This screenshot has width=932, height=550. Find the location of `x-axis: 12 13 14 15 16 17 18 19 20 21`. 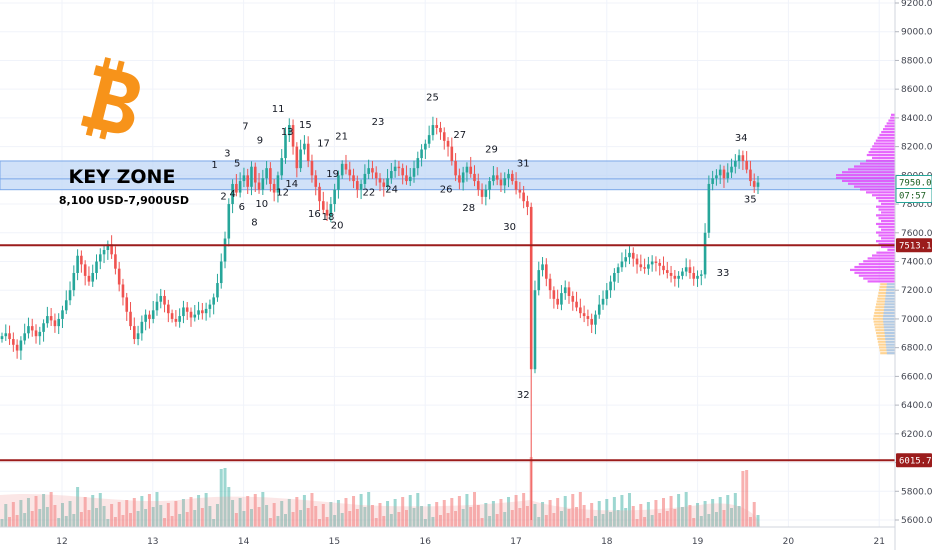

x-axis: 12 13 14 15 16 17 18 19 20 21 is located at coordinates (447, 536).